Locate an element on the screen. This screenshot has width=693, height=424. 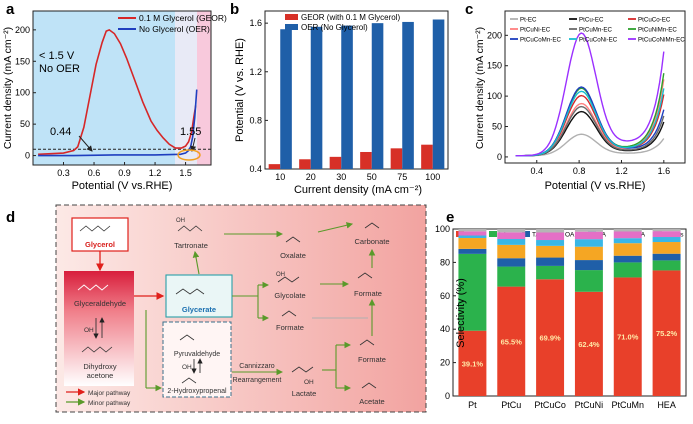
y-axis-title-a: Current density (mA cm⁻²) is located at coordinates (8, 88).